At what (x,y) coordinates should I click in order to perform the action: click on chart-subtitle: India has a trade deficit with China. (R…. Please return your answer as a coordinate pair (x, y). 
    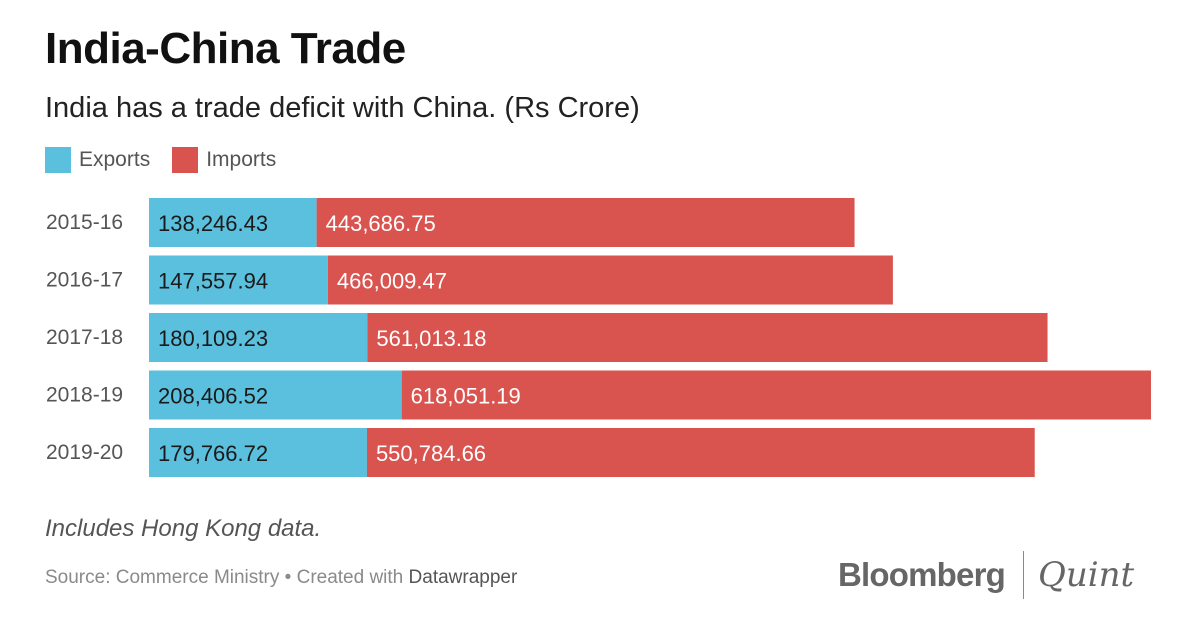
    Looking at the image, I should click on (342, 108).